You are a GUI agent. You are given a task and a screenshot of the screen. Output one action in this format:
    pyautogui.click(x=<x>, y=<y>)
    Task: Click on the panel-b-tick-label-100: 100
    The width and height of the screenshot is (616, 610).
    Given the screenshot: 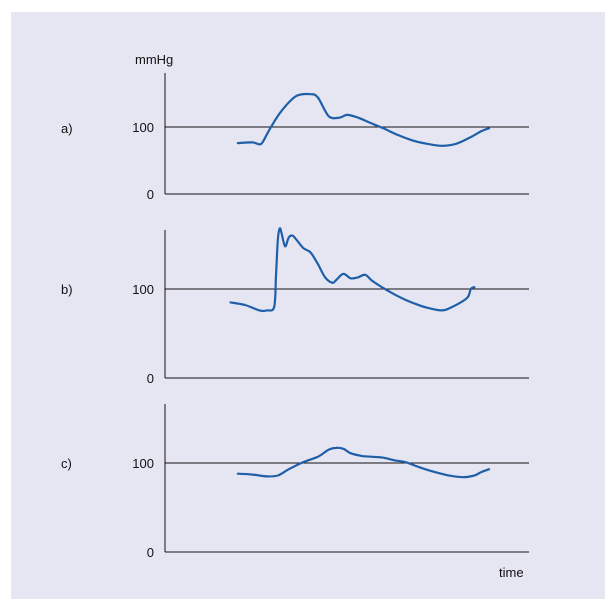 What is the action you would take?
    pyautogui.click(x=143, y=289)
    